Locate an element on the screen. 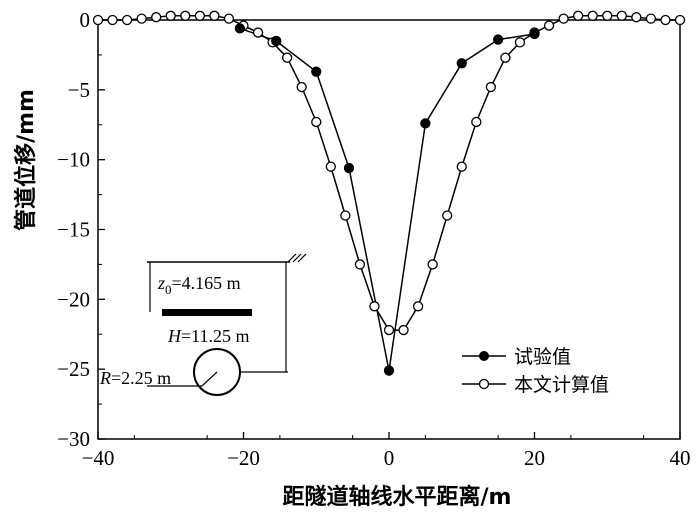 The width and height of the screenshot is (700, 517). x-tick-label: 40 is located at coordinates (680, 458).